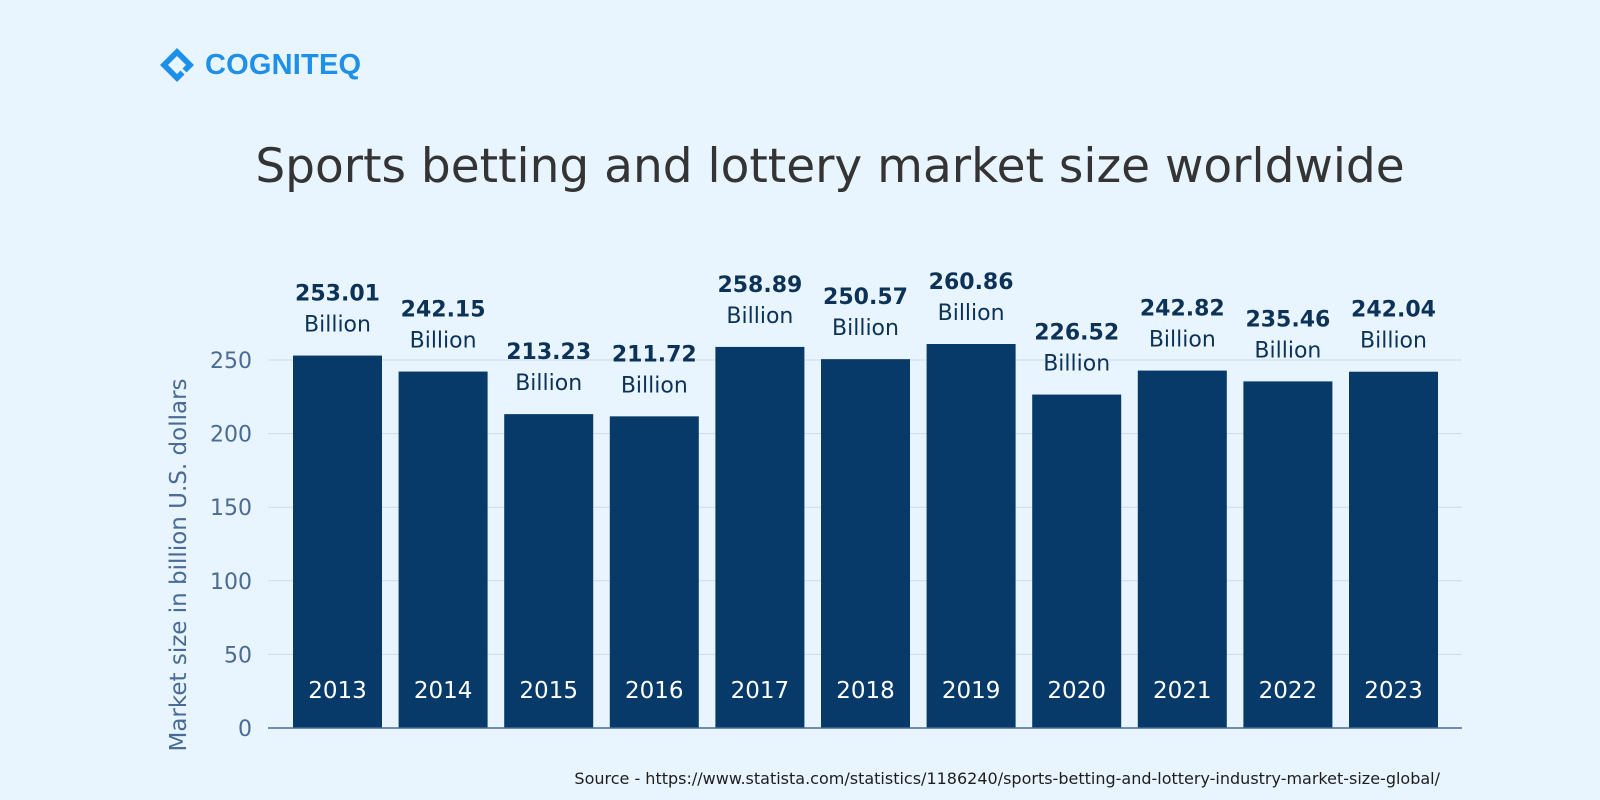  What do you see at coordinates (865, 543) in the screenshot?
I see `bar-2018` at bounding box center [865, 543].